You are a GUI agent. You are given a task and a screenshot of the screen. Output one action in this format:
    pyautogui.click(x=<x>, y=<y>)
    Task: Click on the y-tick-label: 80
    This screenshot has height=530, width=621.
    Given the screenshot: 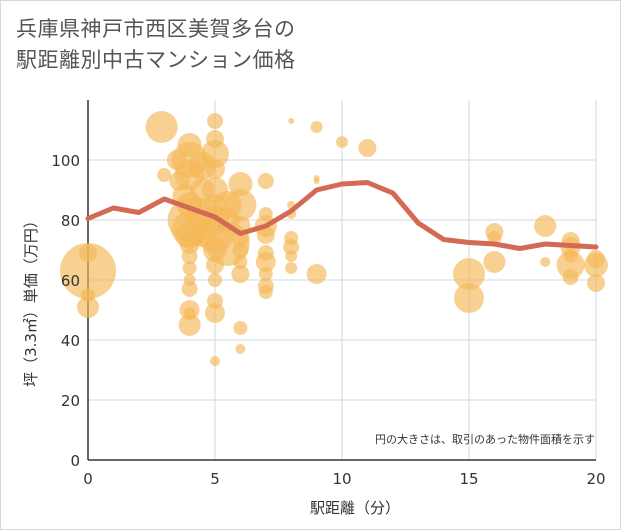 What is the action you would take?
    pyautogui.click(x=70, y=221)
    